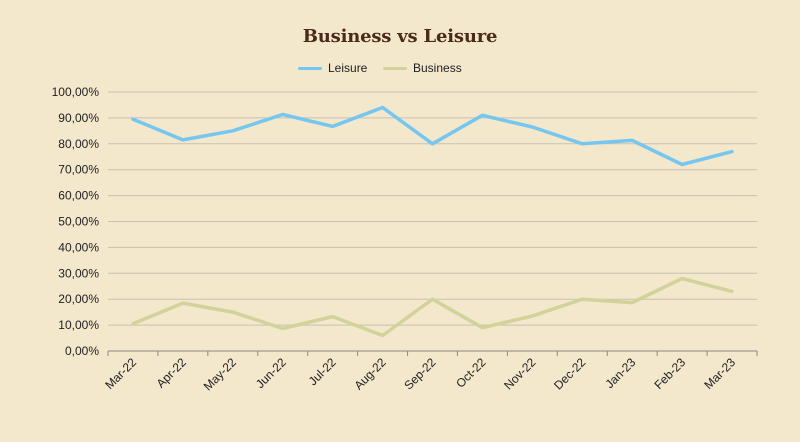 Image resolution: width=800 pixels, height=442 pixels. I want to click on series-line-leisure, so click(432, 136).